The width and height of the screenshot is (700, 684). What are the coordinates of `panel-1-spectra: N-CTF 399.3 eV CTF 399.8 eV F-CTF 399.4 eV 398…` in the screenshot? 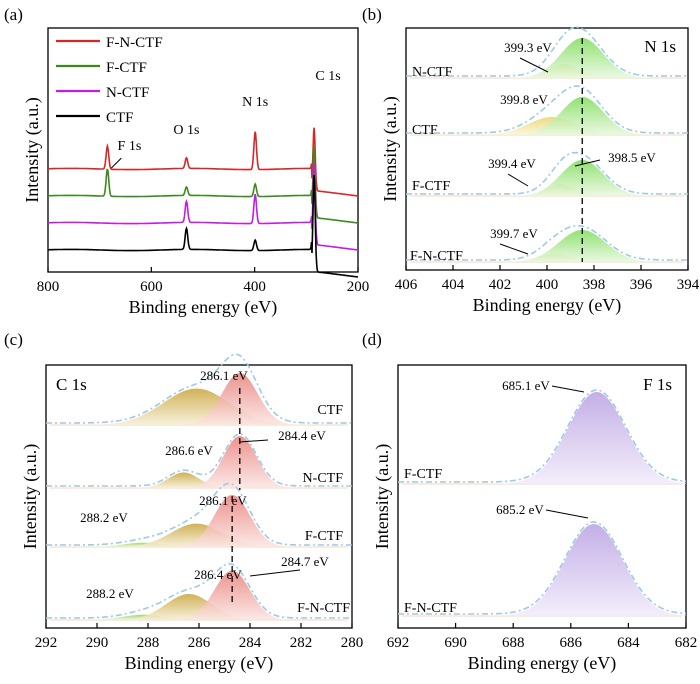 It's located at (547, 145).